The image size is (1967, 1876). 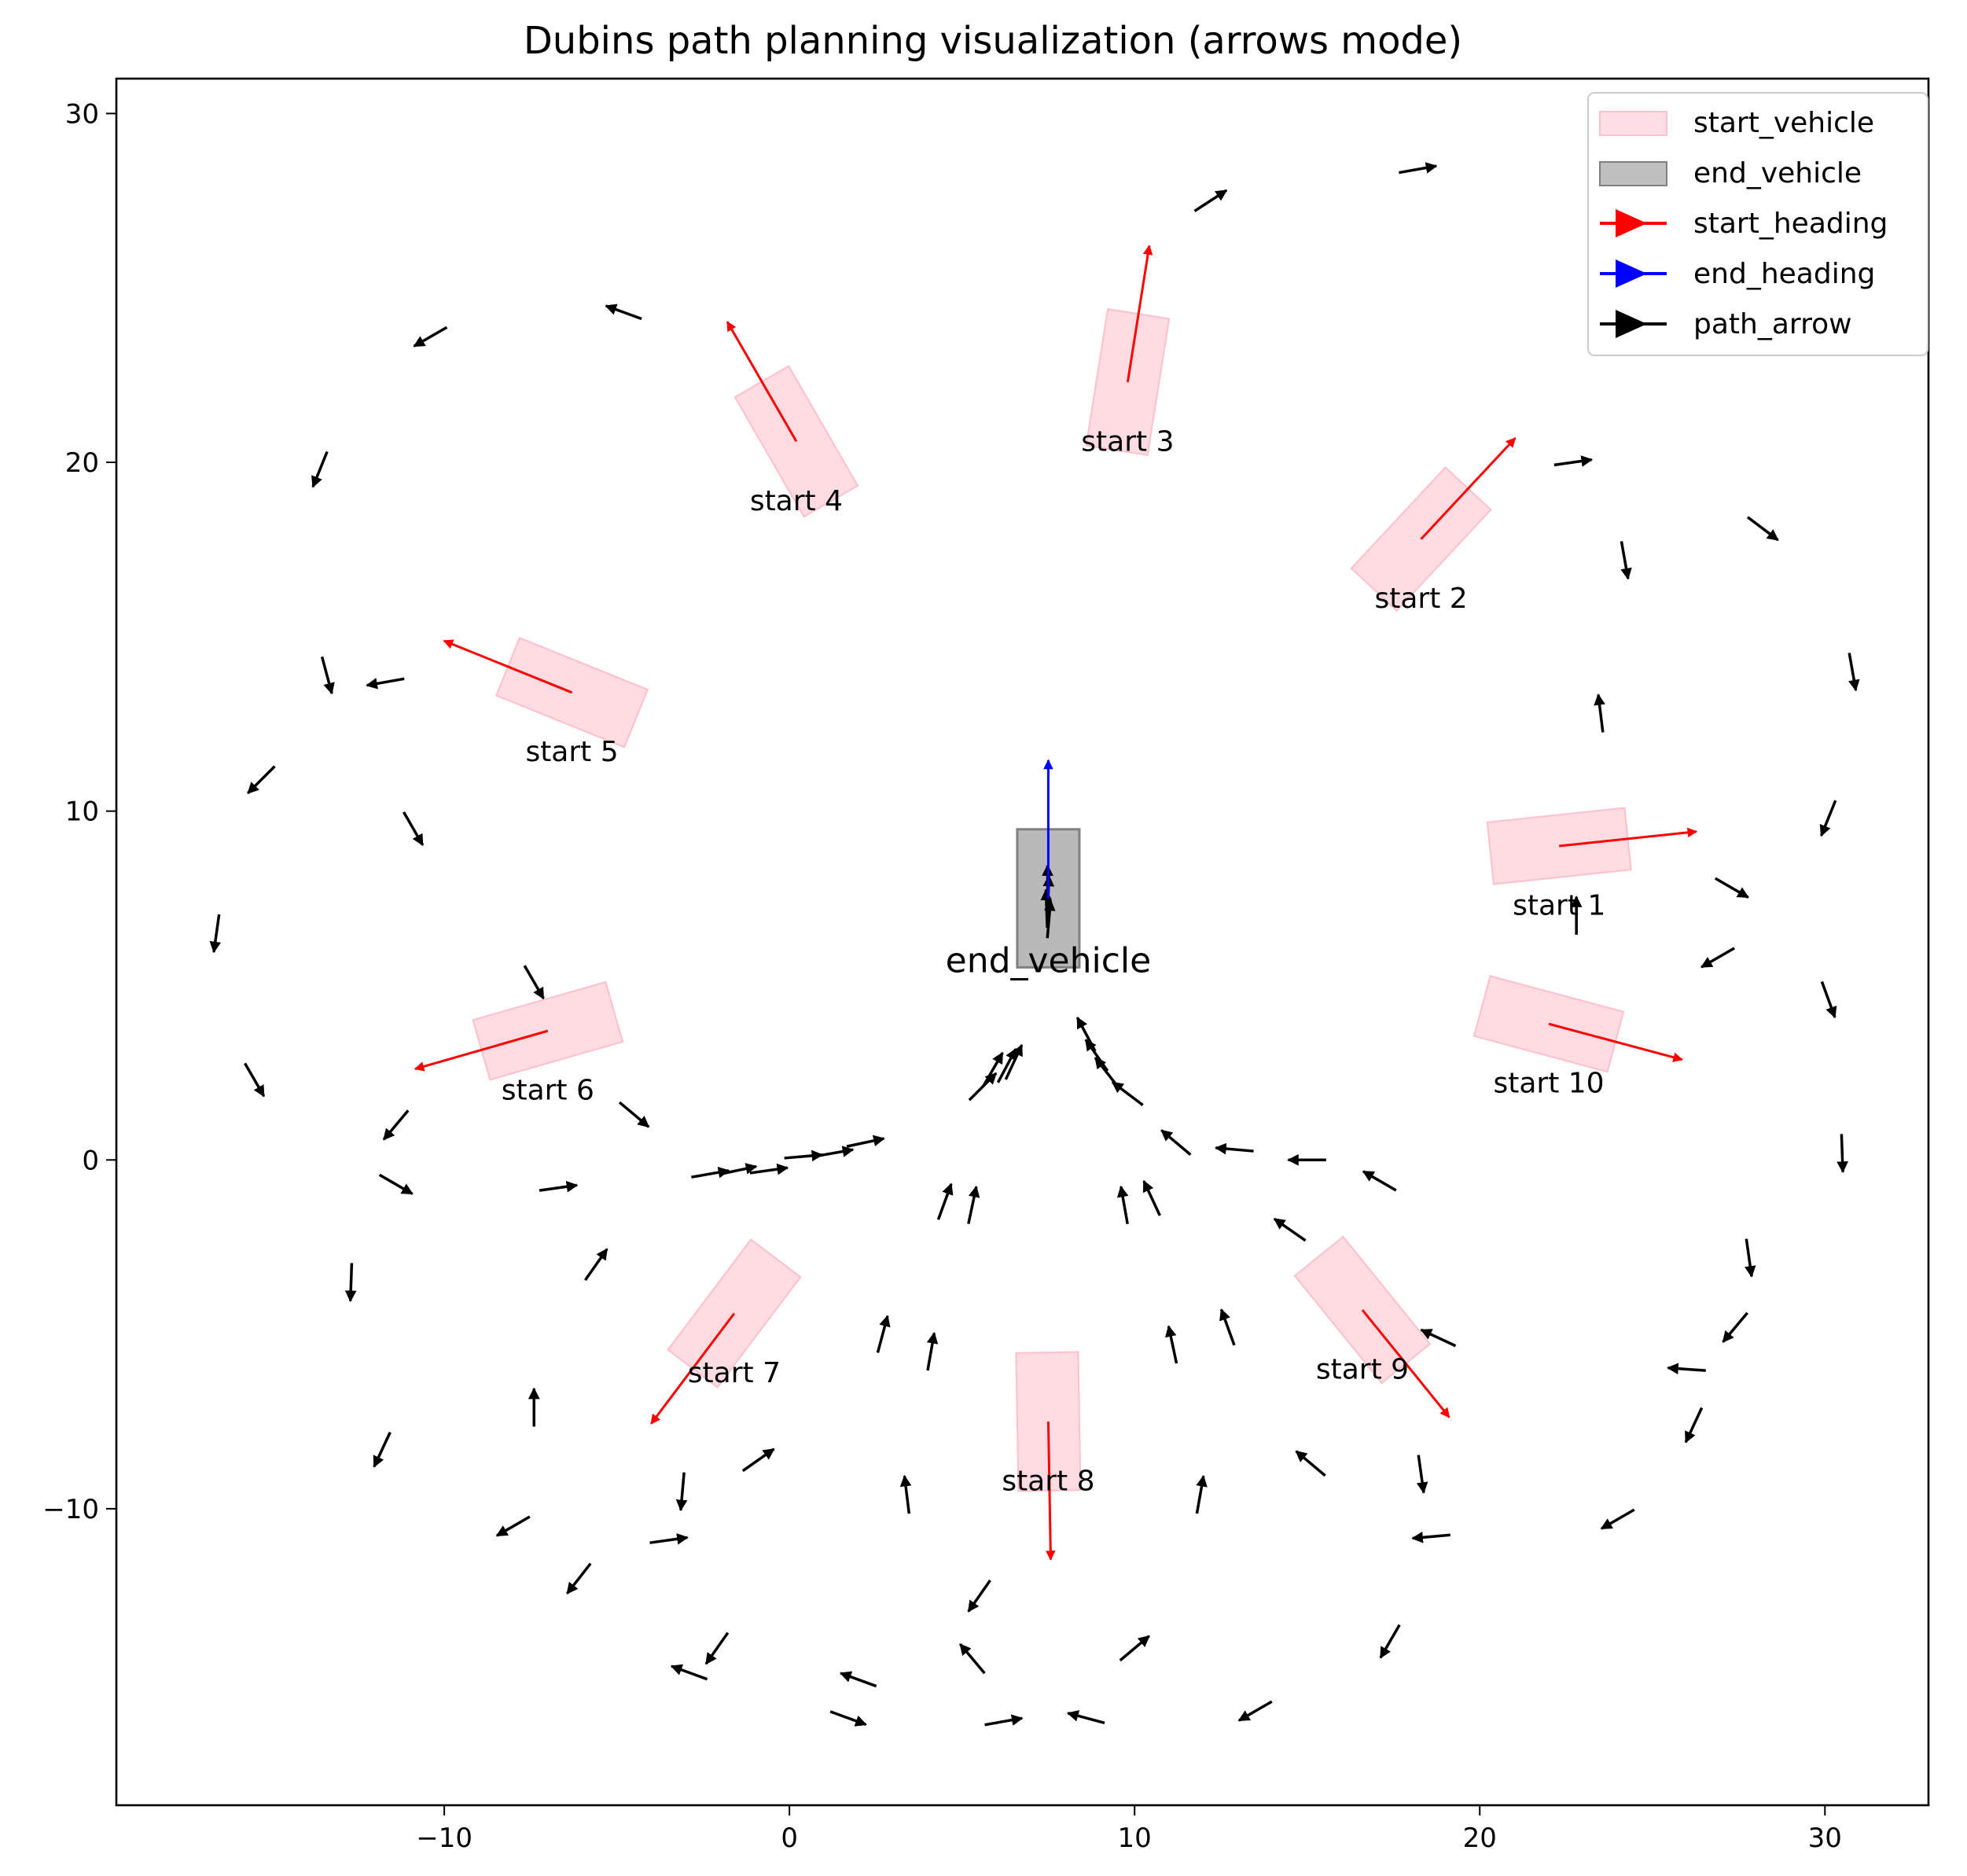 What do you see at coordinates (789, 1838) in the screenshot?
I see `x-tick-label: 0` at bounding box center [789, 1838].